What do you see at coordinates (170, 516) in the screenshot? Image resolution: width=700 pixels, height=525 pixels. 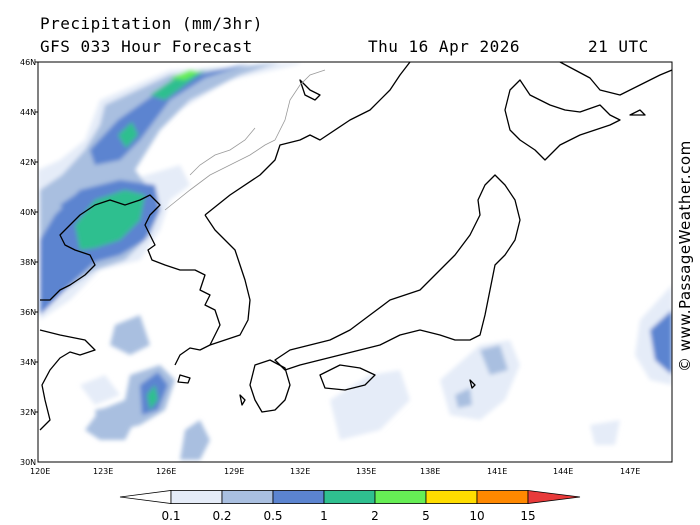 I see `colorbar-label: 0.1` at bounding box center [170, 516].